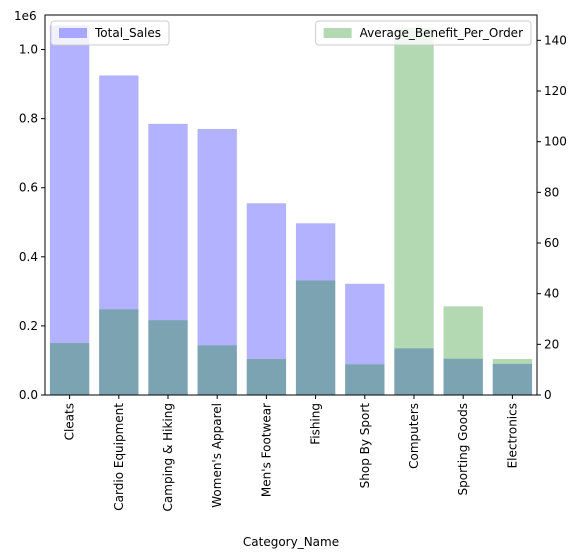 Image resolution: width=583 pixels, height=559 pixels. I want to click on x-tick-label: Women's Apparel, so click(217, 455).